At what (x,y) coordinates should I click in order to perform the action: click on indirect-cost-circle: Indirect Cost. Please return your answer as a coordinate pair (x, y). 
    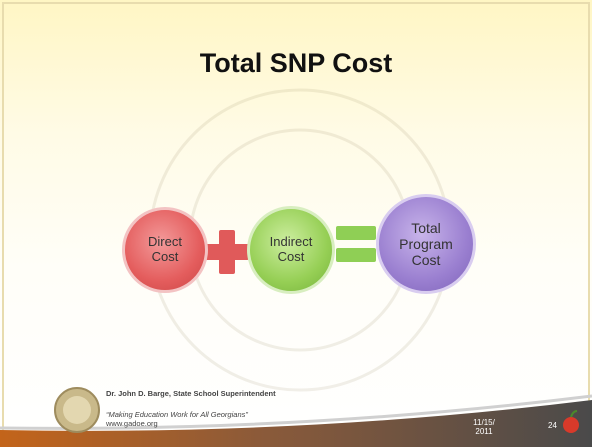
    Looking at the image, I should click on (291, 250).